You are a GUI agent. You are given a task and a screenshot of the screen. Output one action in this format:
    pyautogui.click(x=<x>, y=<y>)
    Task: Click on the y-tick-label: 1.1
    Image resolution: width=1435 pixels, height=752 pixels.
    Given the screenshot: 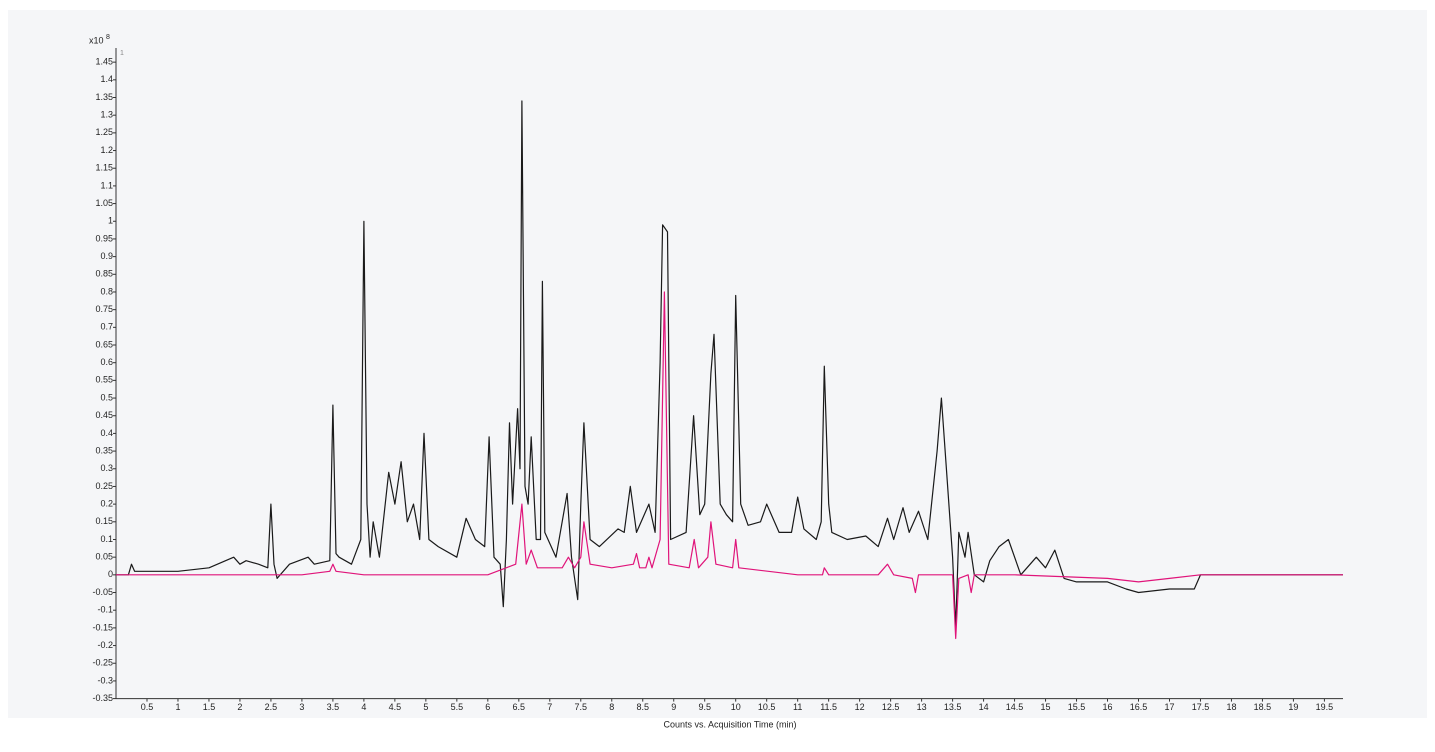 What is the action you would take?
    pyautogui.click(x=106, y=185)
    